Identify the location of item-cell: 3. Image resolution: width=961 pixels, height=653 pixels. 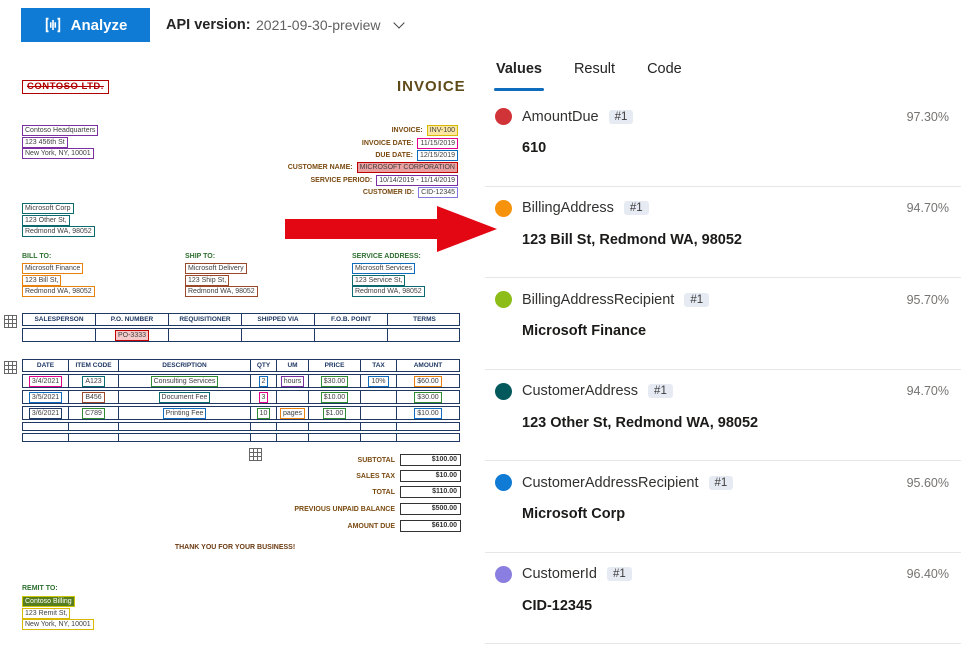
(264, 397).